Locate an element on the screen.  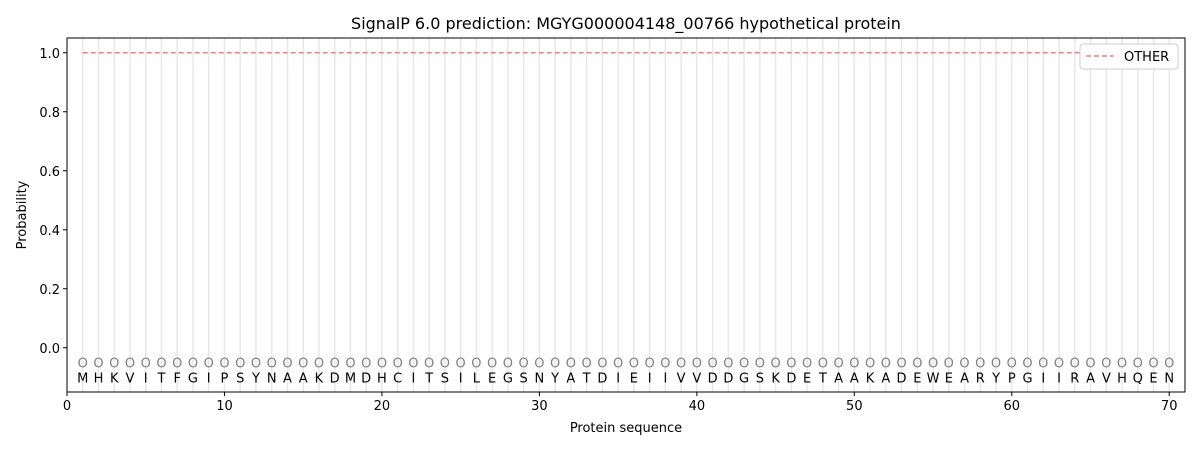
x-tick-label: 70 is located at coordinates (1169, 406).